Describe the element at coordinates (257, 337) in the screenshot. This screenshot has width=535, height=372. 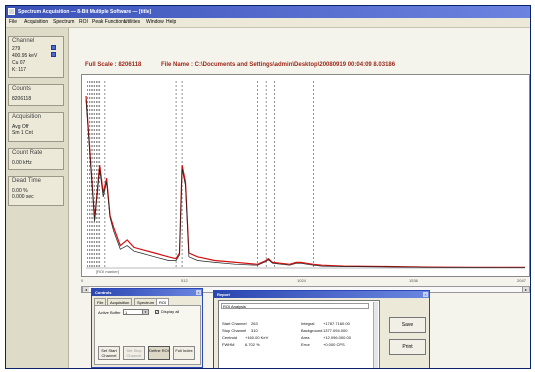
I see `centroid-value: +160.00 KeV` at that location.